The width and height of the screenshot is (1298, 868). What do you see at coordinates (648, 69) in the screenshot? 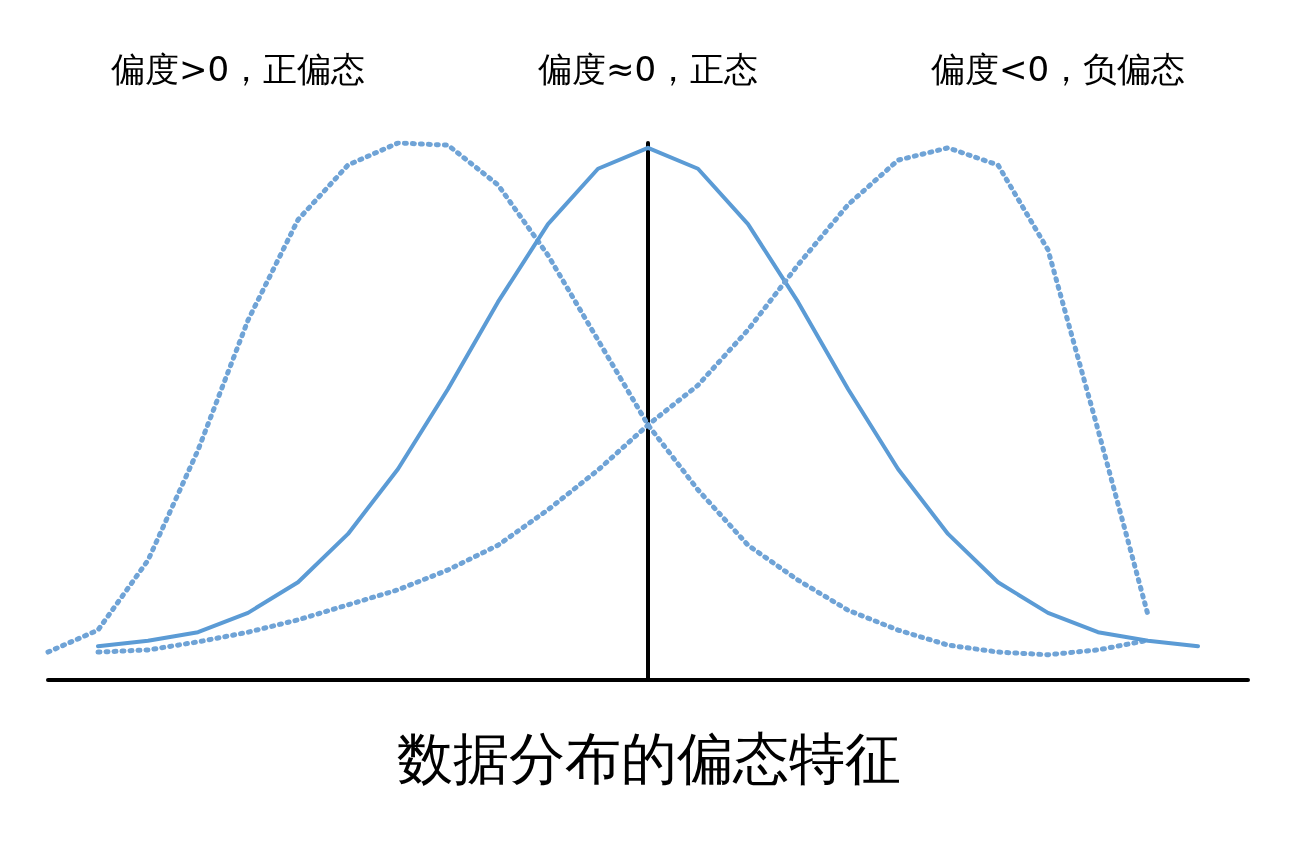
I see `text: 偏度≈0，正态` at bounding box center [648, 69].